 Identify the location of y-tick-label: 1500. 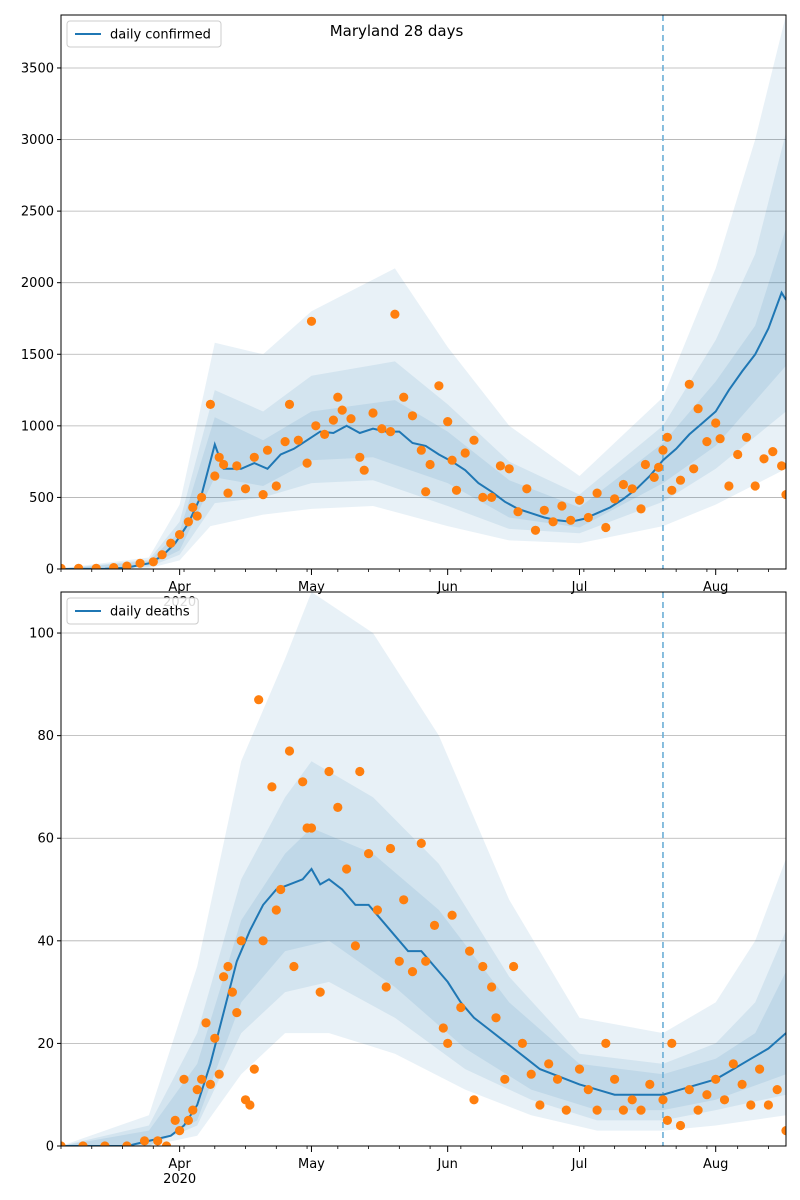
(37, 355).